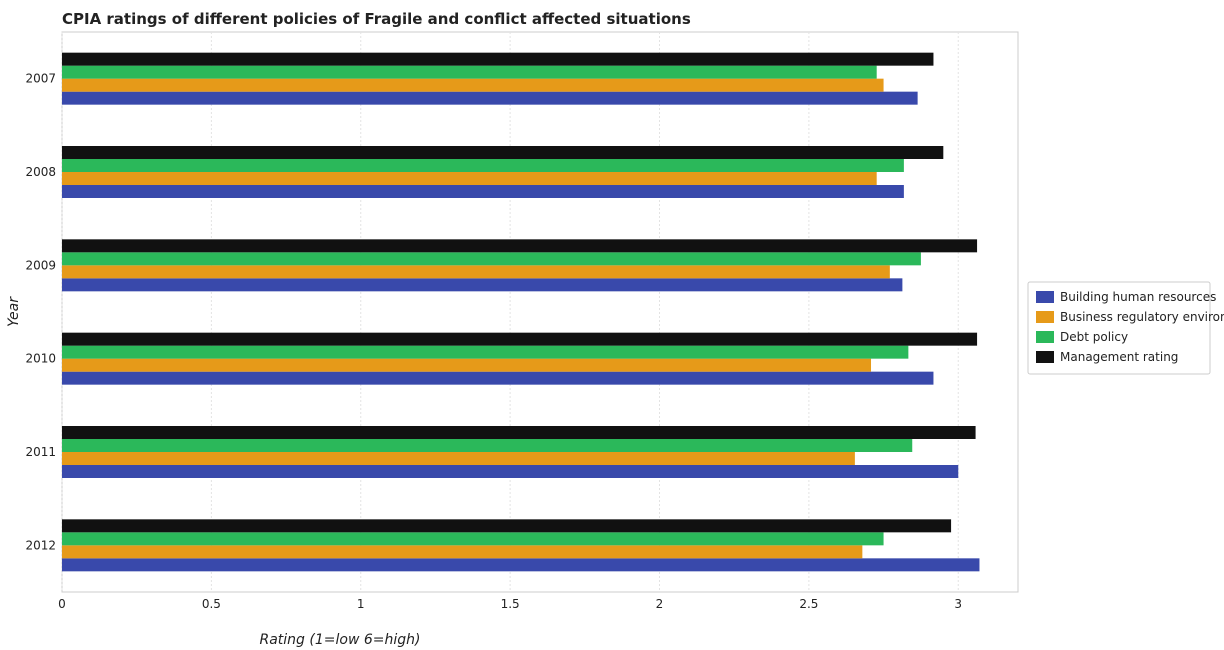 Image resolution: width=1224 pixels, height=650 pixels. I want to click on bar-2011-business-regulatory-environment, so click(458, 458).